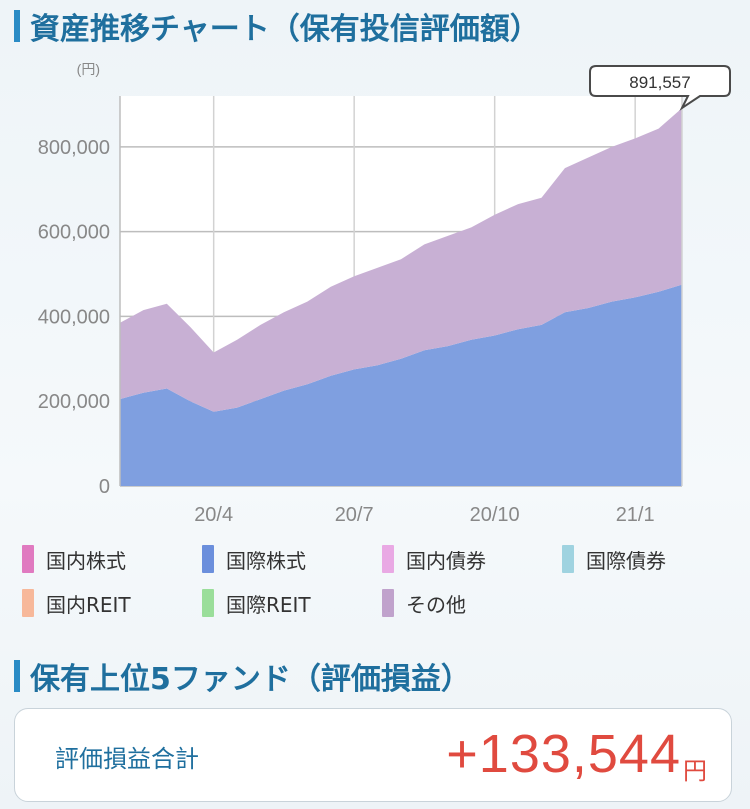  I want to click on top-funds-section-title: 保有上位5ファンド（評価損益）, so click(242, 676).